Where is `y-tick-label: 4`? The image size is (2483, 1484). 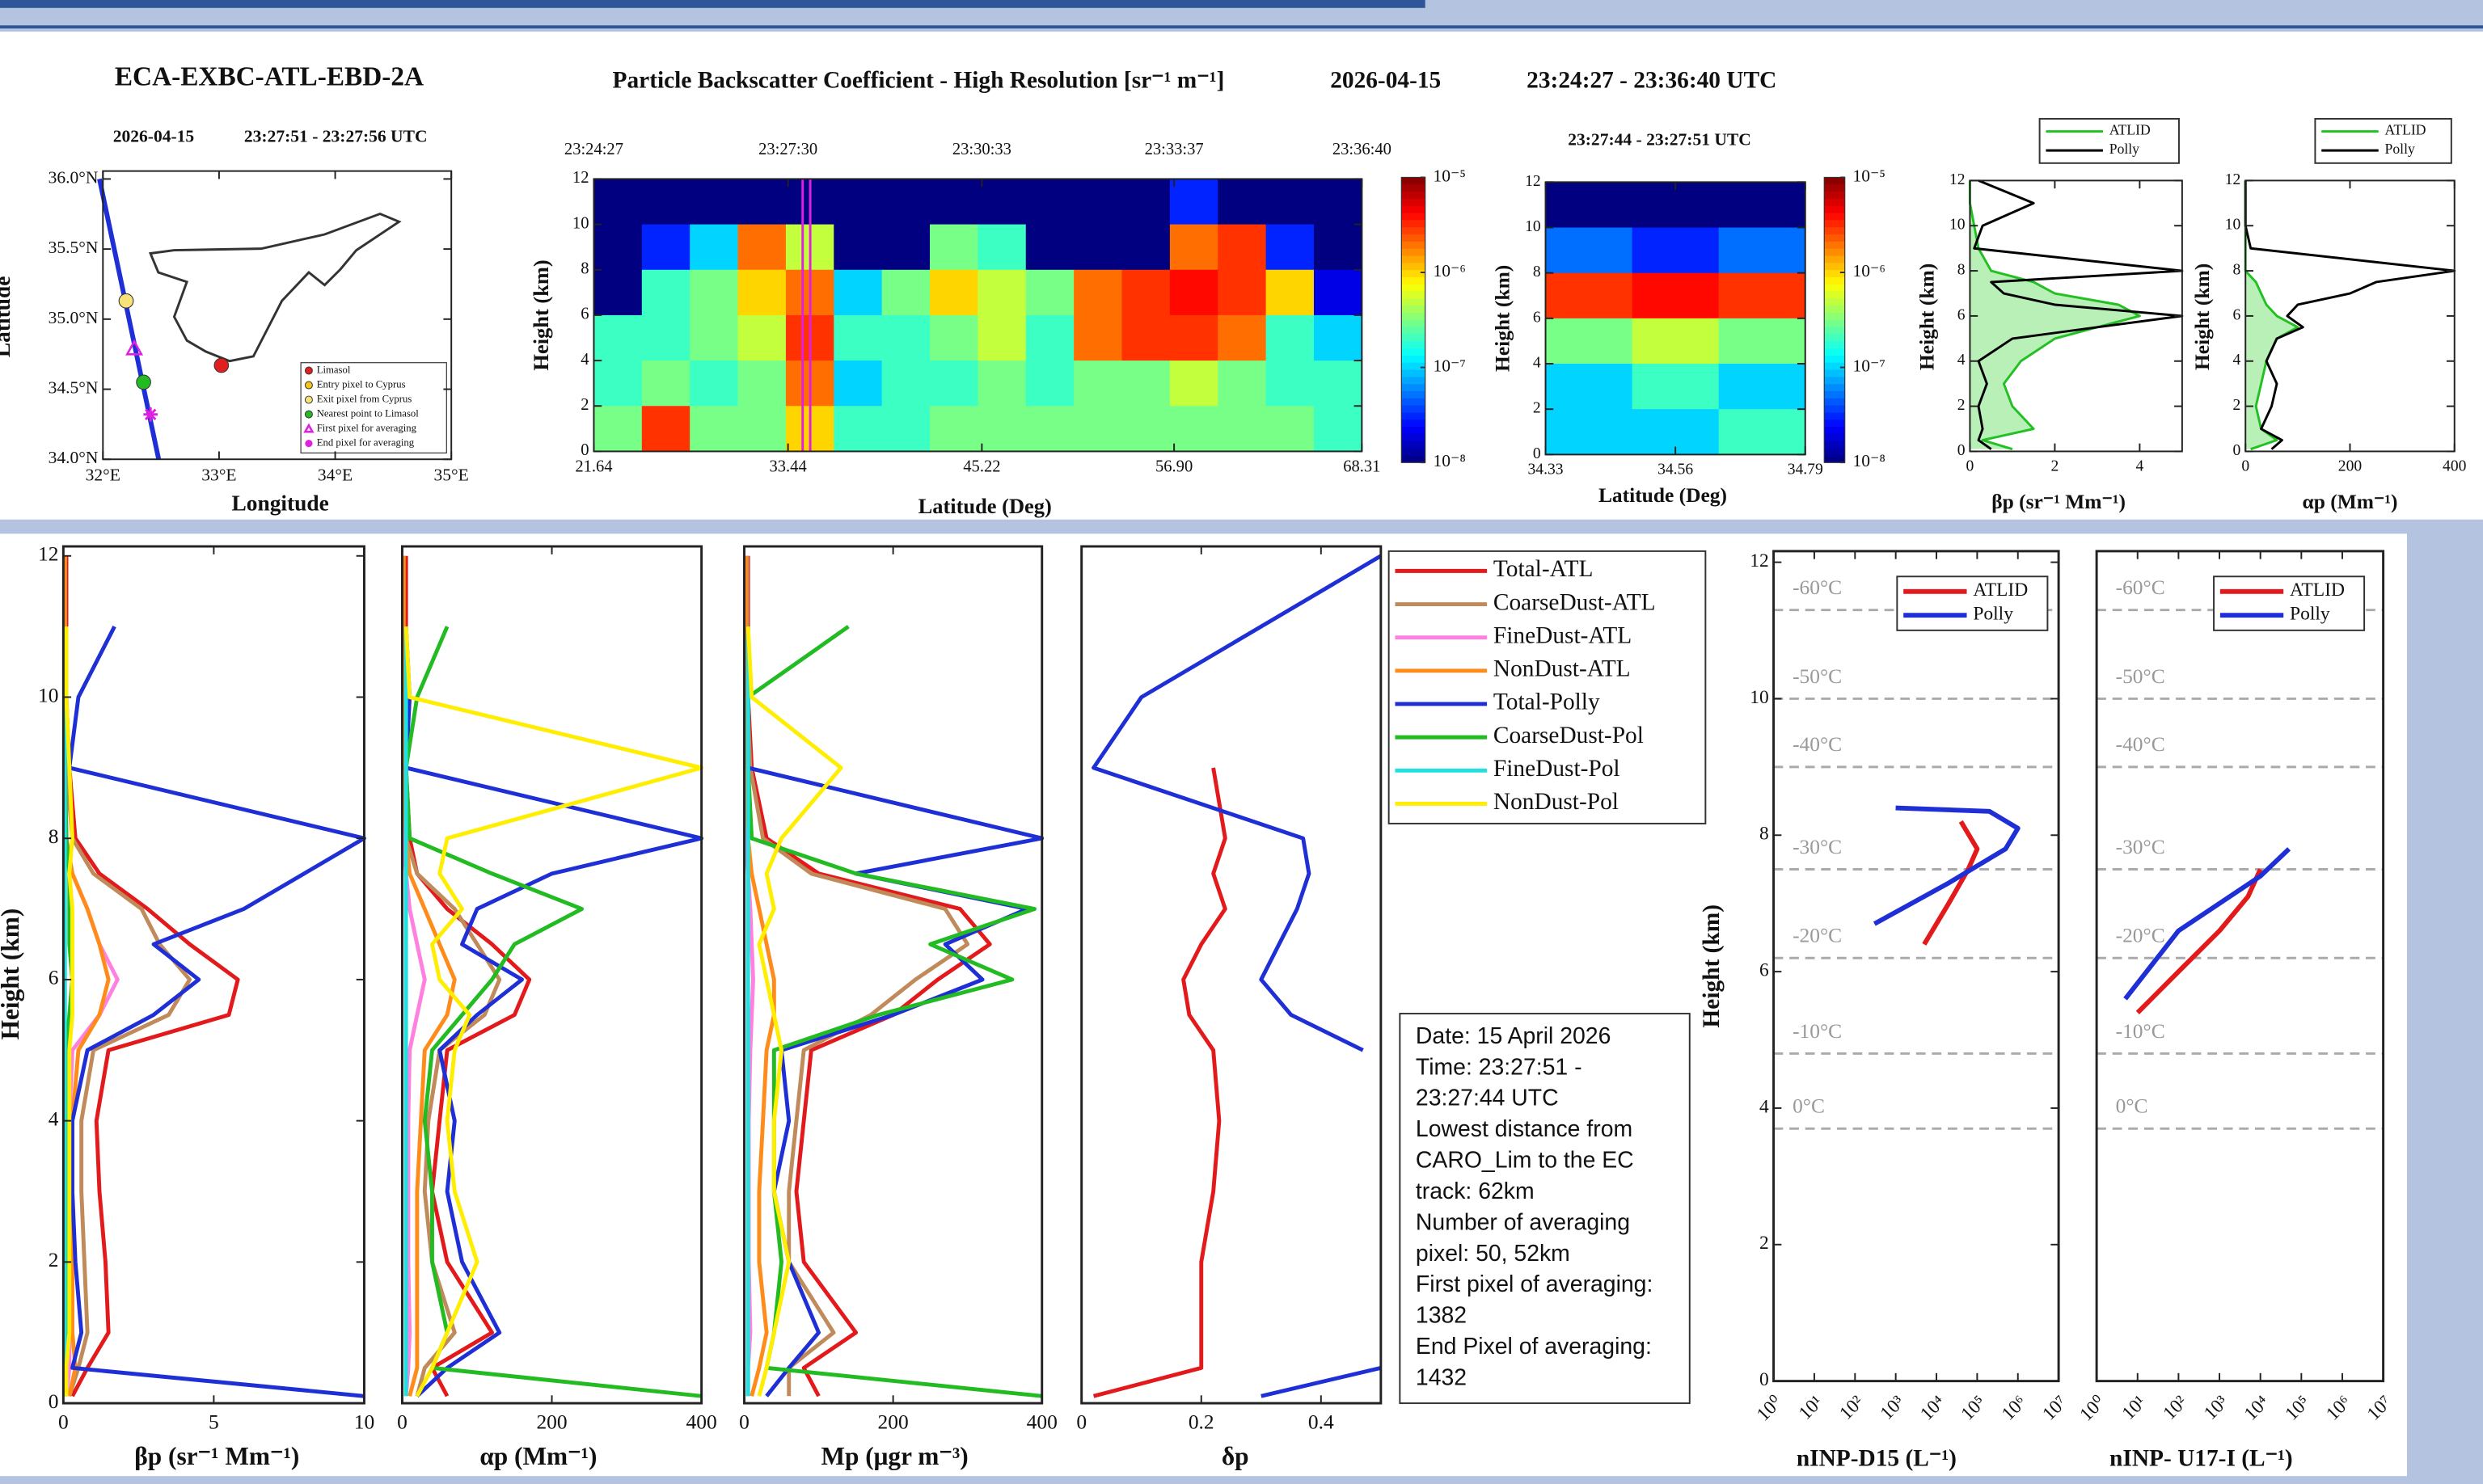
y-tick-label: 4 is located at coordinates (1764, 1106).